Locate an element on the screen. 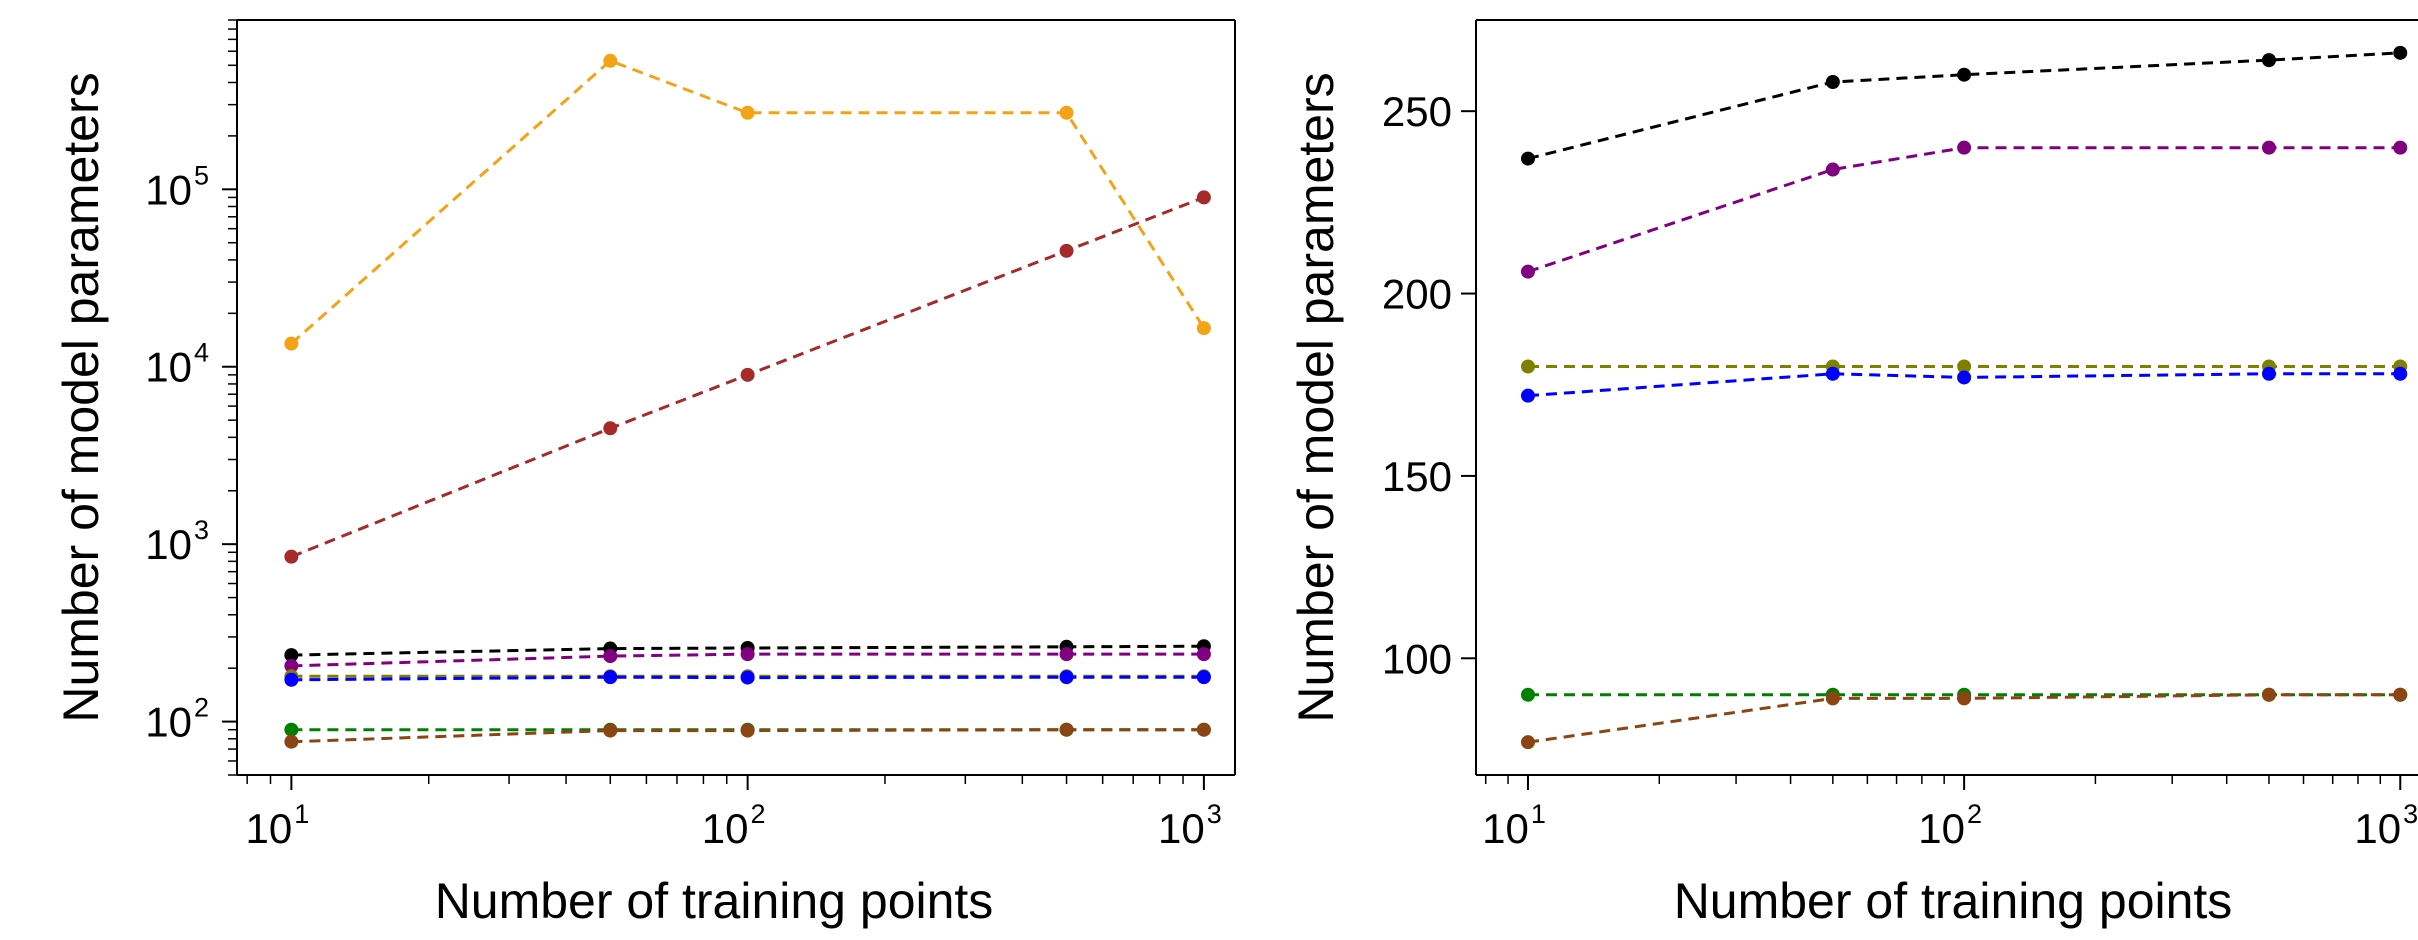 This screenshot has height=940, width=2418. y-ticks: 102 103 104 105 is located at coordinates (191, 397).